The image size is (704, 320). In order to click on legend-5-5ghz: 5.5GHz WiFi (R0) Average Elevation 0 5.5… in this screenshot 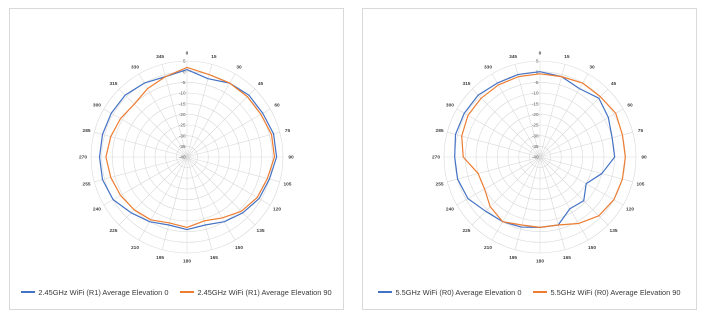, I will do `click(529, 292)`.